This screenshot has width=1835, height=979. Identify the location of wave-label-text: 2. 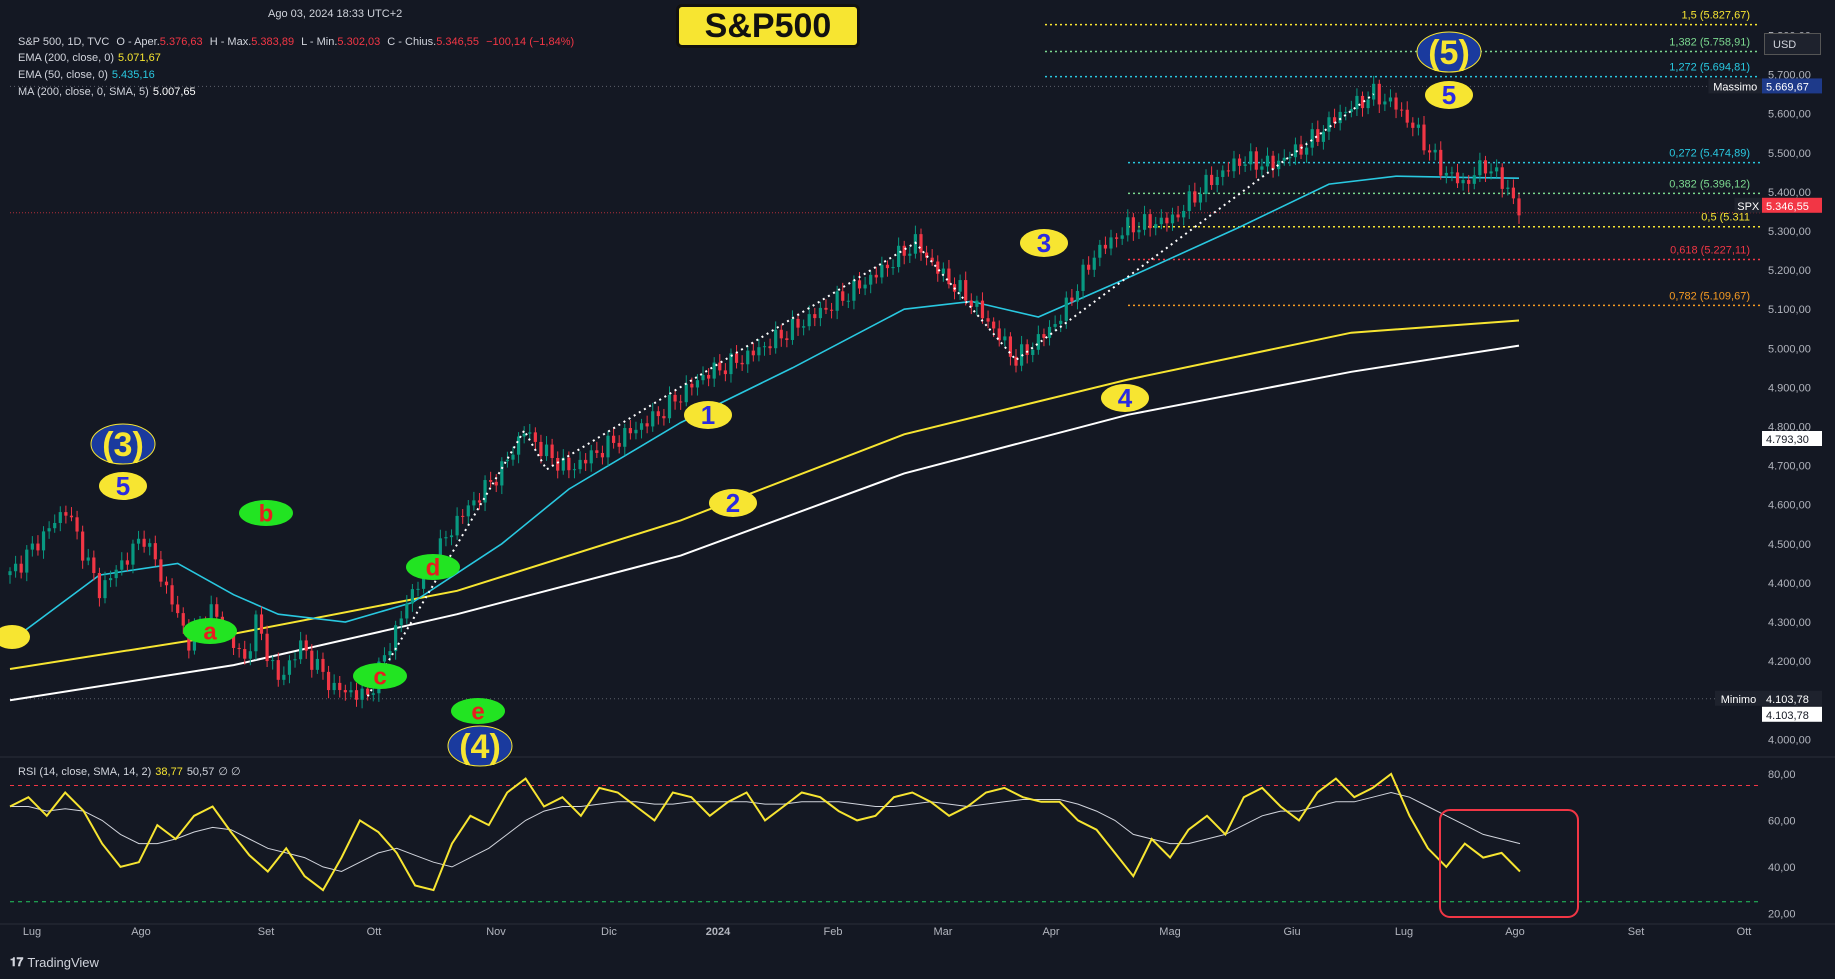
(733, 503).